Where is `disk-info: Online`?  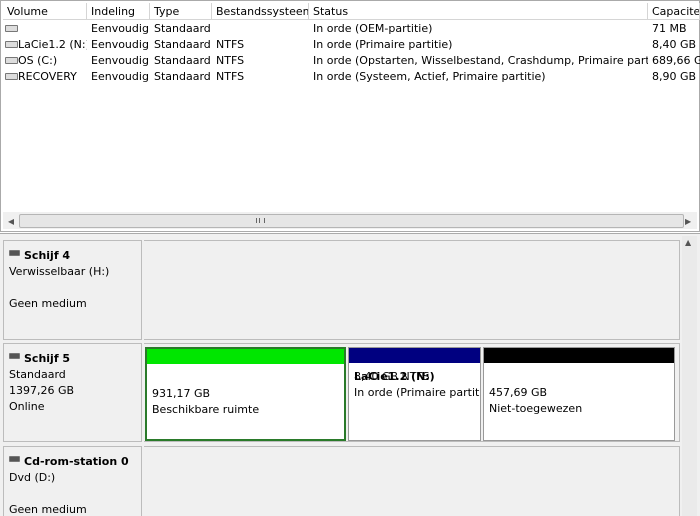
disk-info: Online is located at coordinates (27, 406).